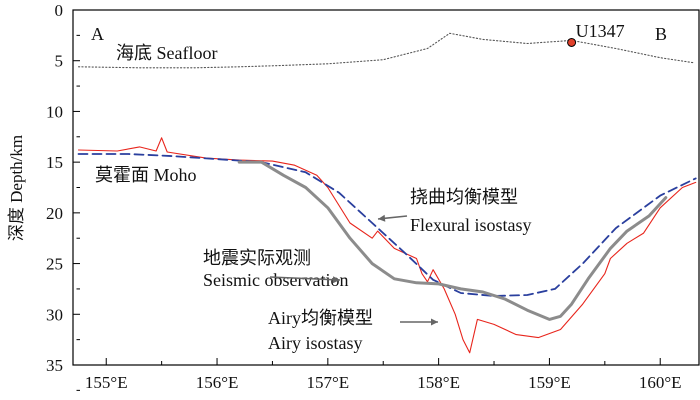 This screenshot has height=400, width=700. What do you see at coordinates (336, 280) in the screenshot?
I see `seismic-arrowhead` at bounding box center [336, 280].